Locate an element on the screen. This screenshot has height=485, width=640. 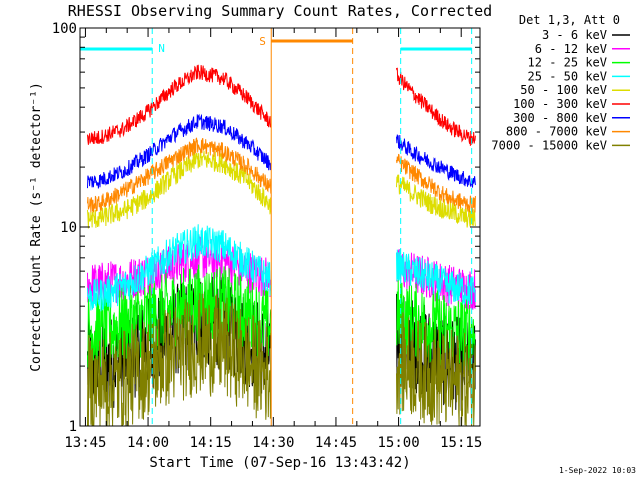
legend-label-7: 300 - 800 keV is located at coordinates (560, 118).